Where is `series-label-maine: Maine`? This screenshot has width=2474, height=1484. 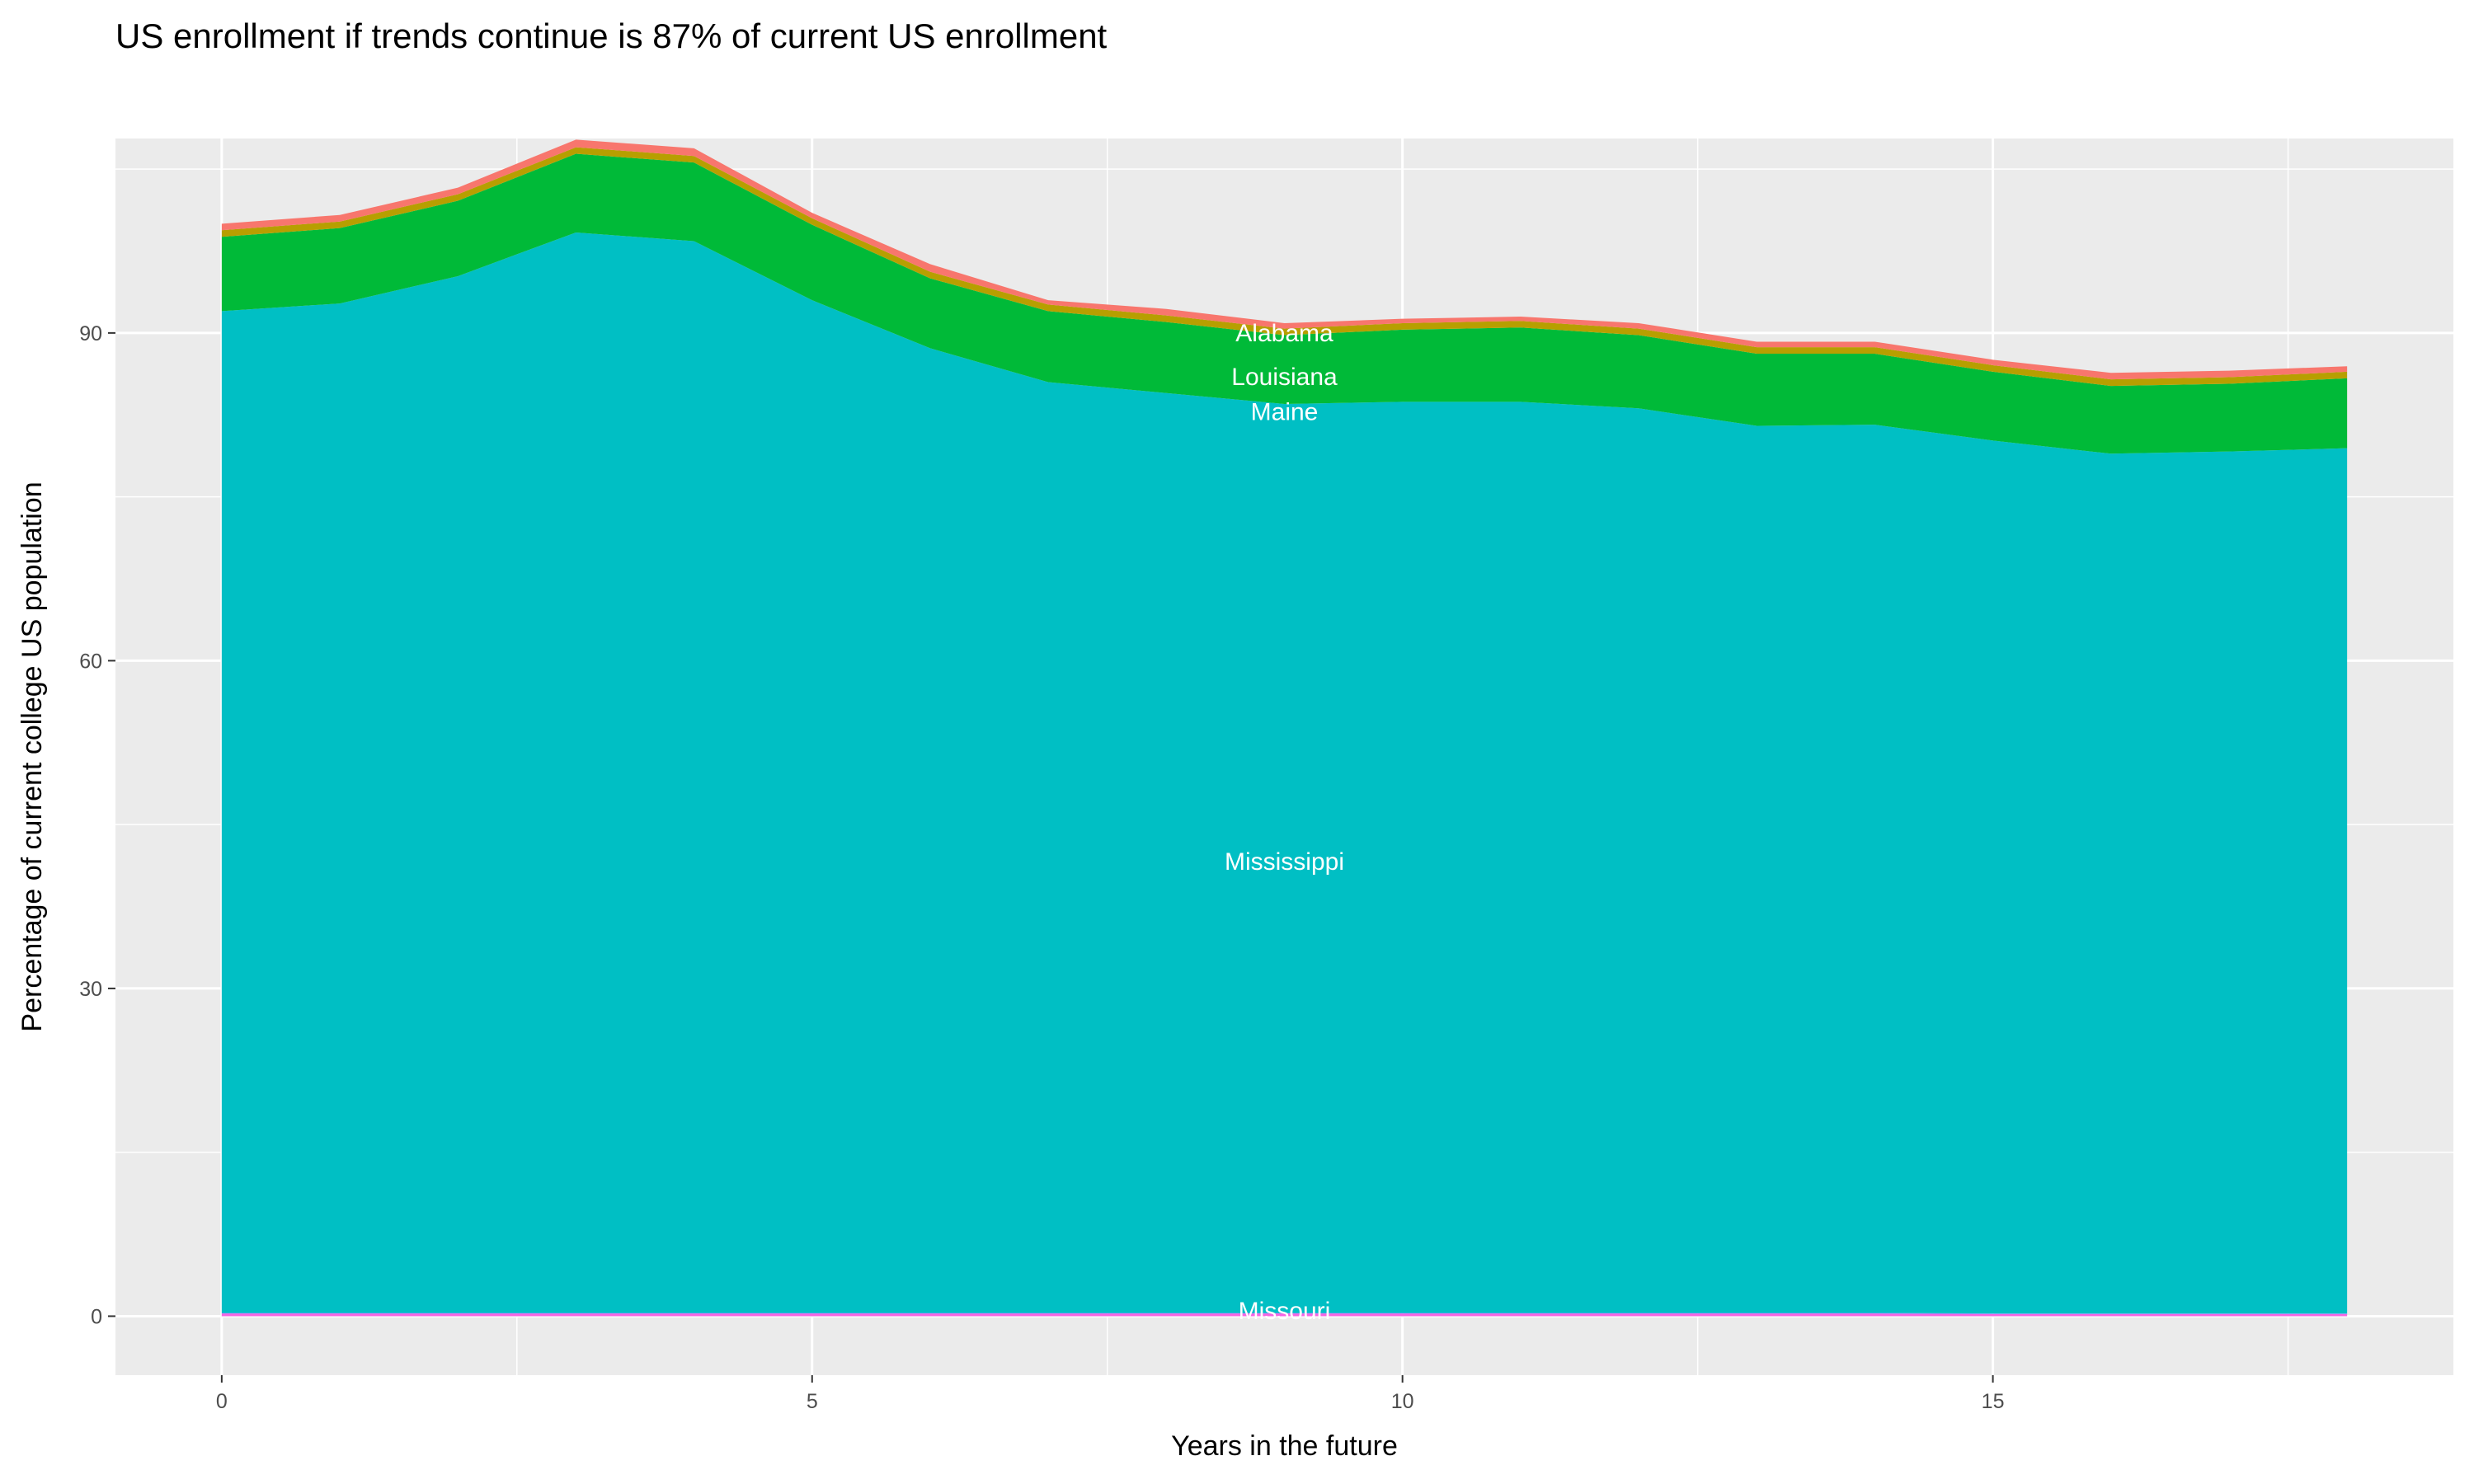 series-label-maine: Maine is located at coordinates (1285, 411).